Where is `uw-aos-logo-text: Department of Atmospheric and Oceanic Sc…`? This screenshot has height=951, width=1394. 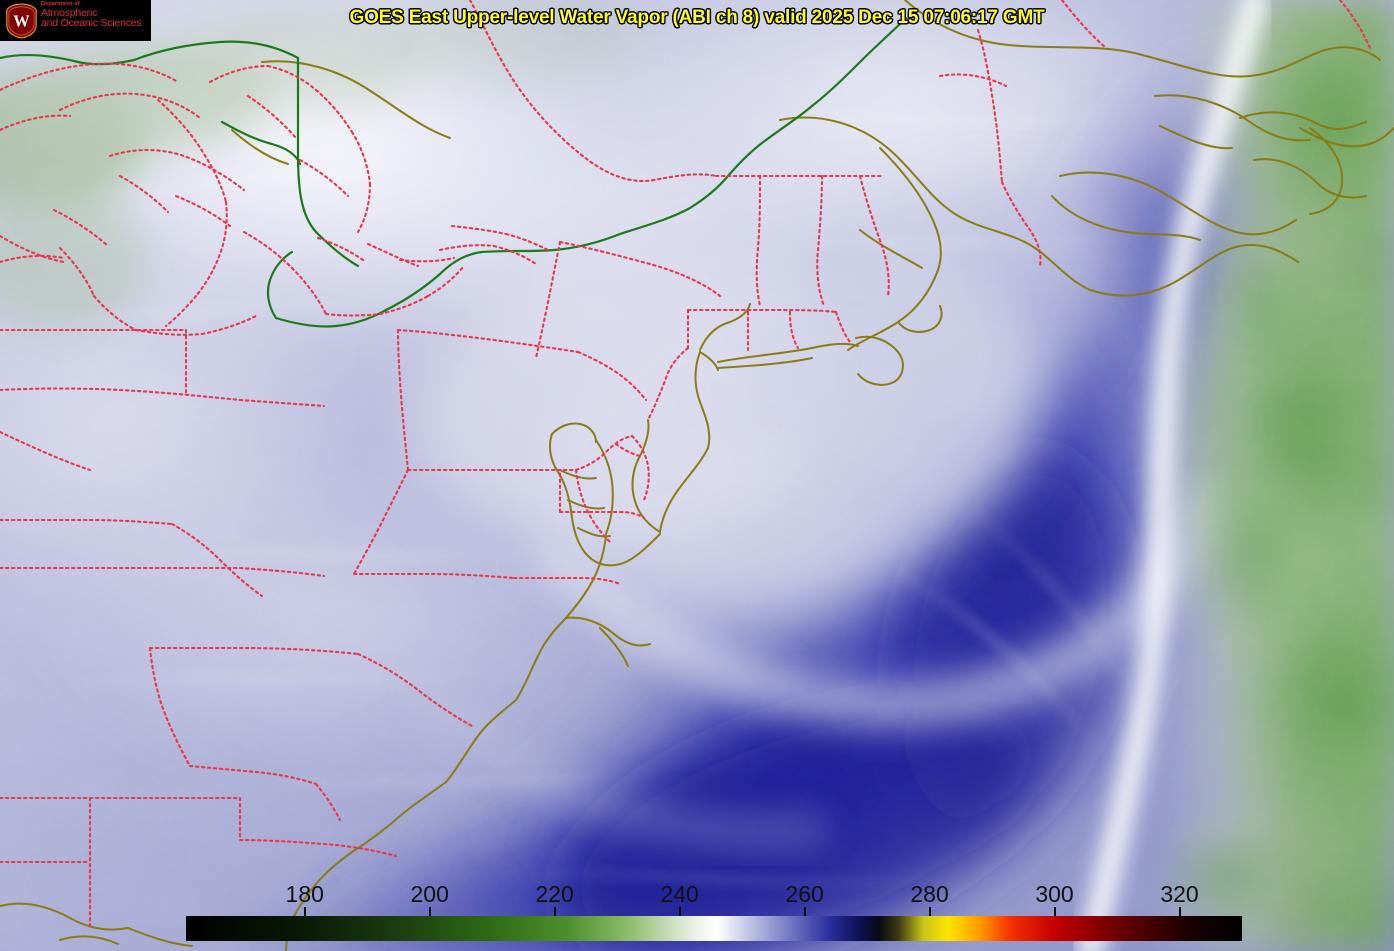
uw-aos-logo-text: Department of Atmospheric and Oceanic Sc… is located at coordinates (91, 15).